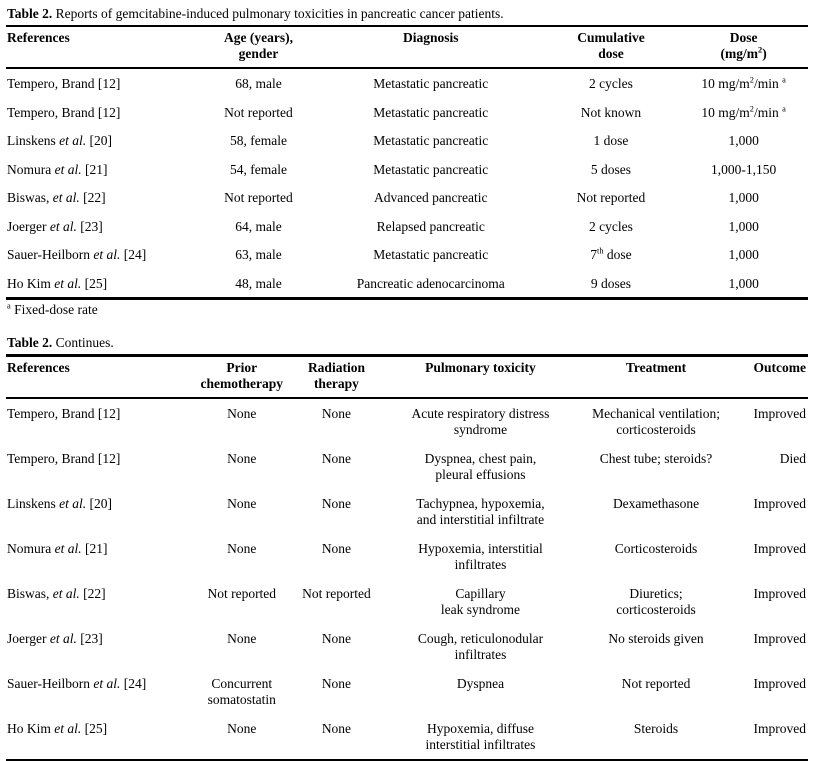  What do you see at coordinates (656, 503) in the screenshot?
I see `table-cell: Dexamethasone` at bounding box center [656, 503].